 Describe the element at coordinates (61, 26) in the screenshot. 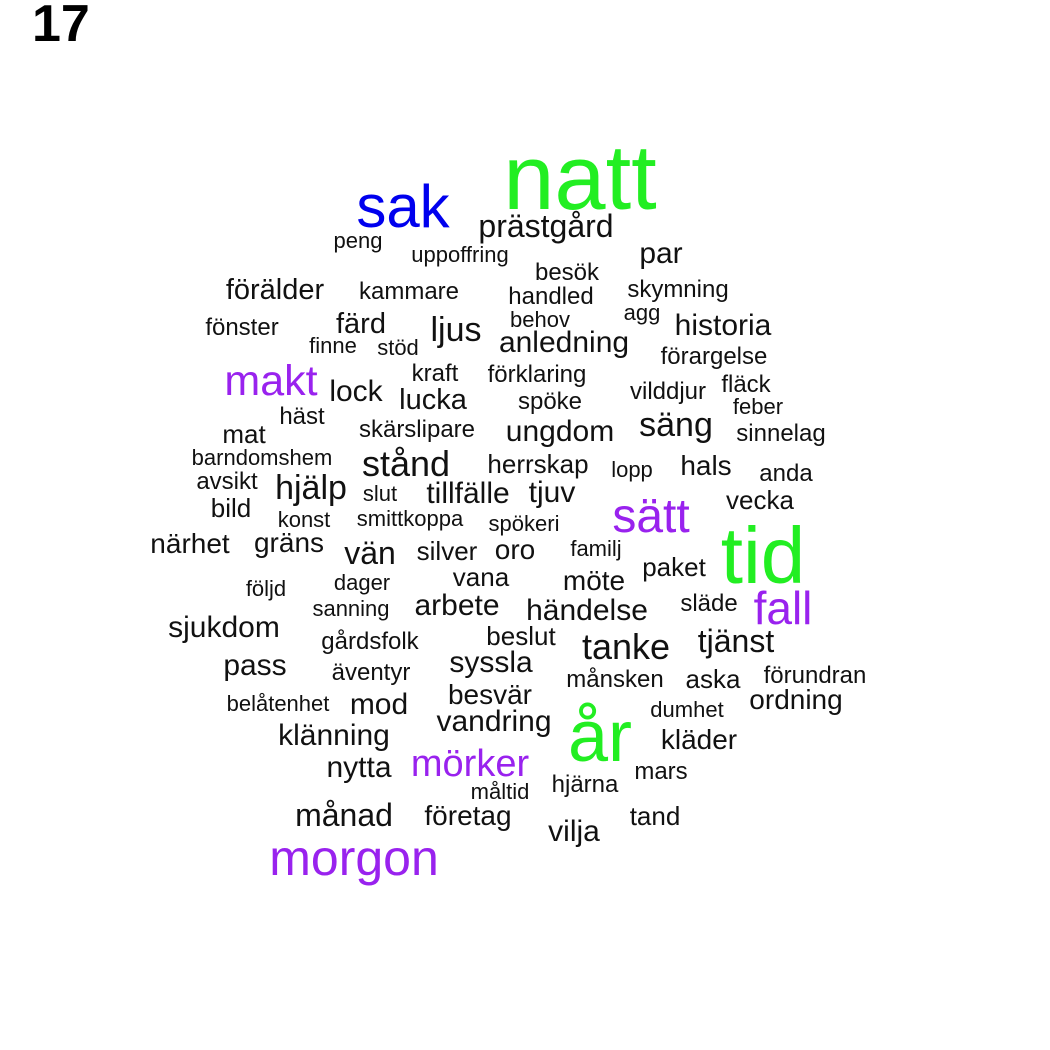

I see `figure-label: 17` at that location.